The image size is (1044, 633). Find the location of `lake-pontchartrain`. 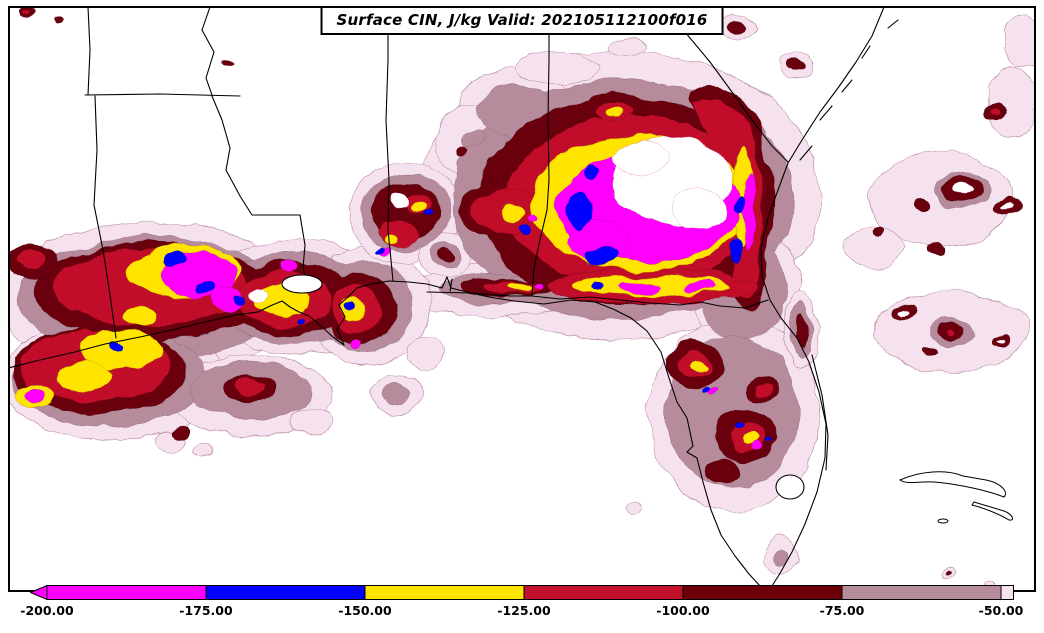

lake-pontchartrain is located at coordinates (302, 284).